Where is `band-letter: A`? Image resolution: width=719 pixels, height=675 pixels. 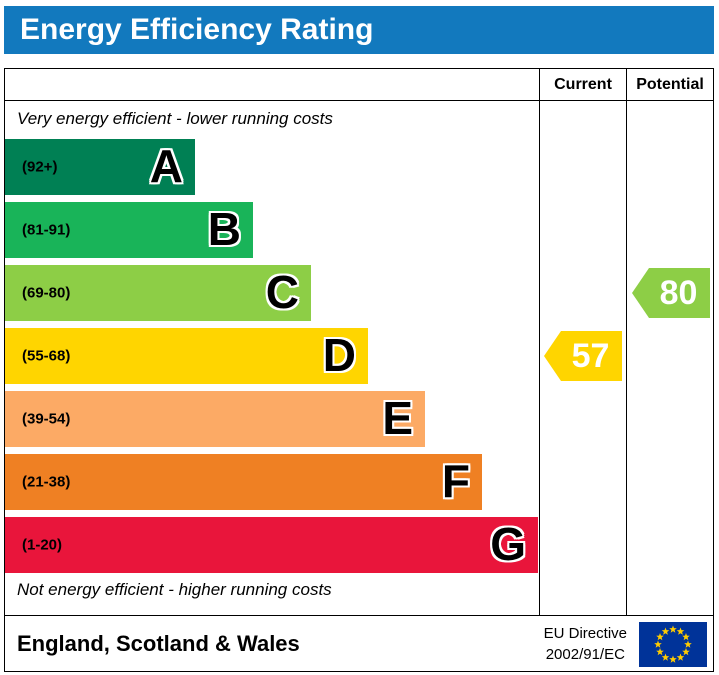 band-letter: A is located at coordinates (166, 166).